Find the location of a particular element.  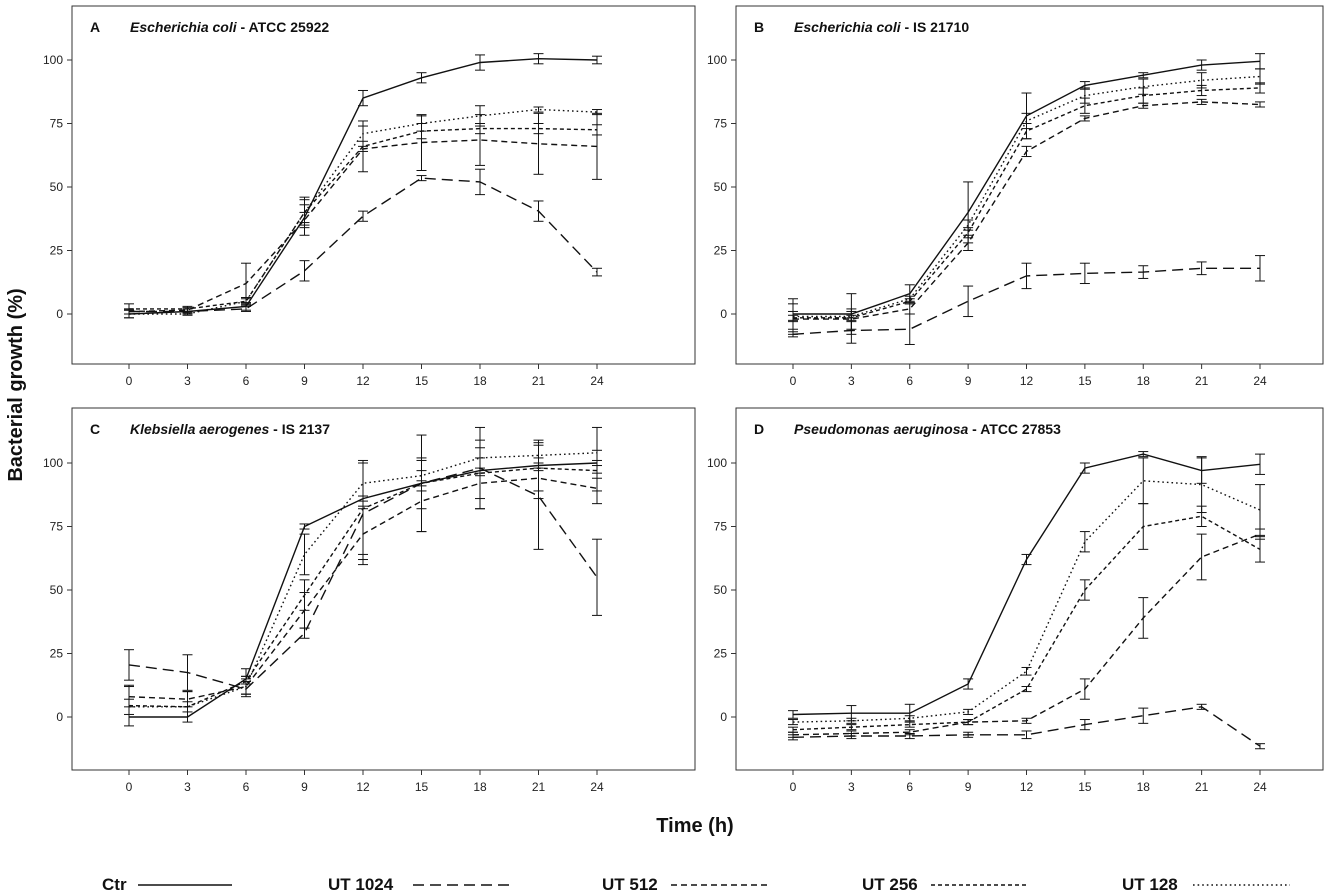

legend: Ctr UT 1024 UT 512 UT 256 UT 128 is located at coordinates (696, 884).